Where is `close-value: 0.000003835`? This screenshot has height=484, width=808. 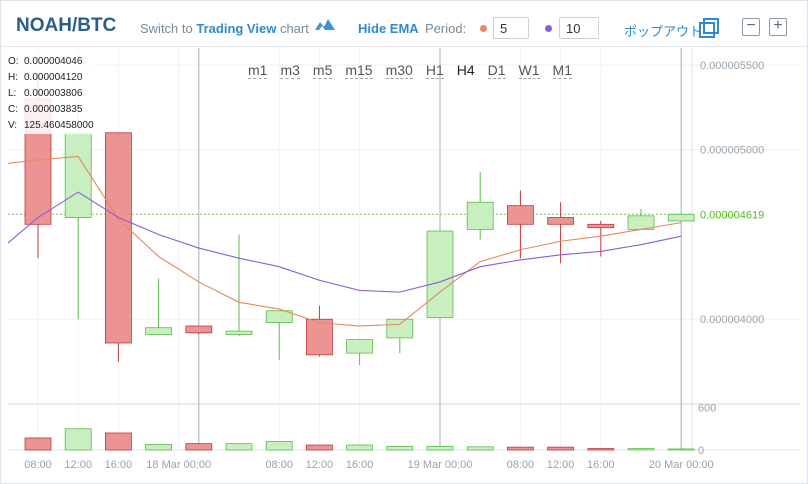
close-value: 0.000003835 is located at coordinates (53, 109).